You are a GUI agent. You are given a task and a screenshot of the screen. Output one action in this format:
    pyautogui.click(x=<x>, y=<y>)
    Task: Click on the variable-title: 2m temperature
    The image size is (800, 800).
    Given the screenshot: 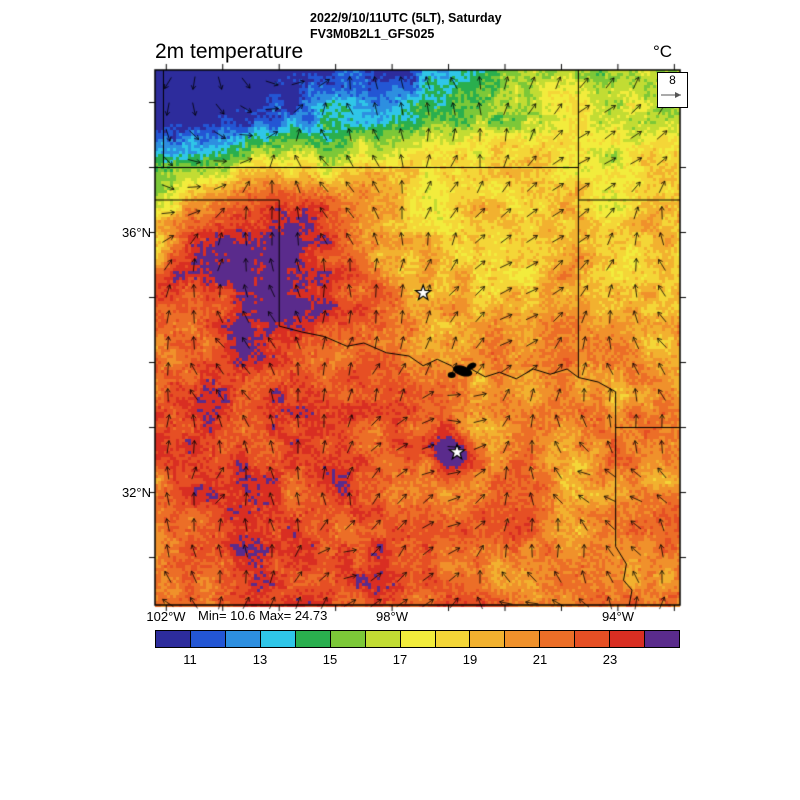 What is the action you would take?
    pyautogui.click(x=229, y=51)
    